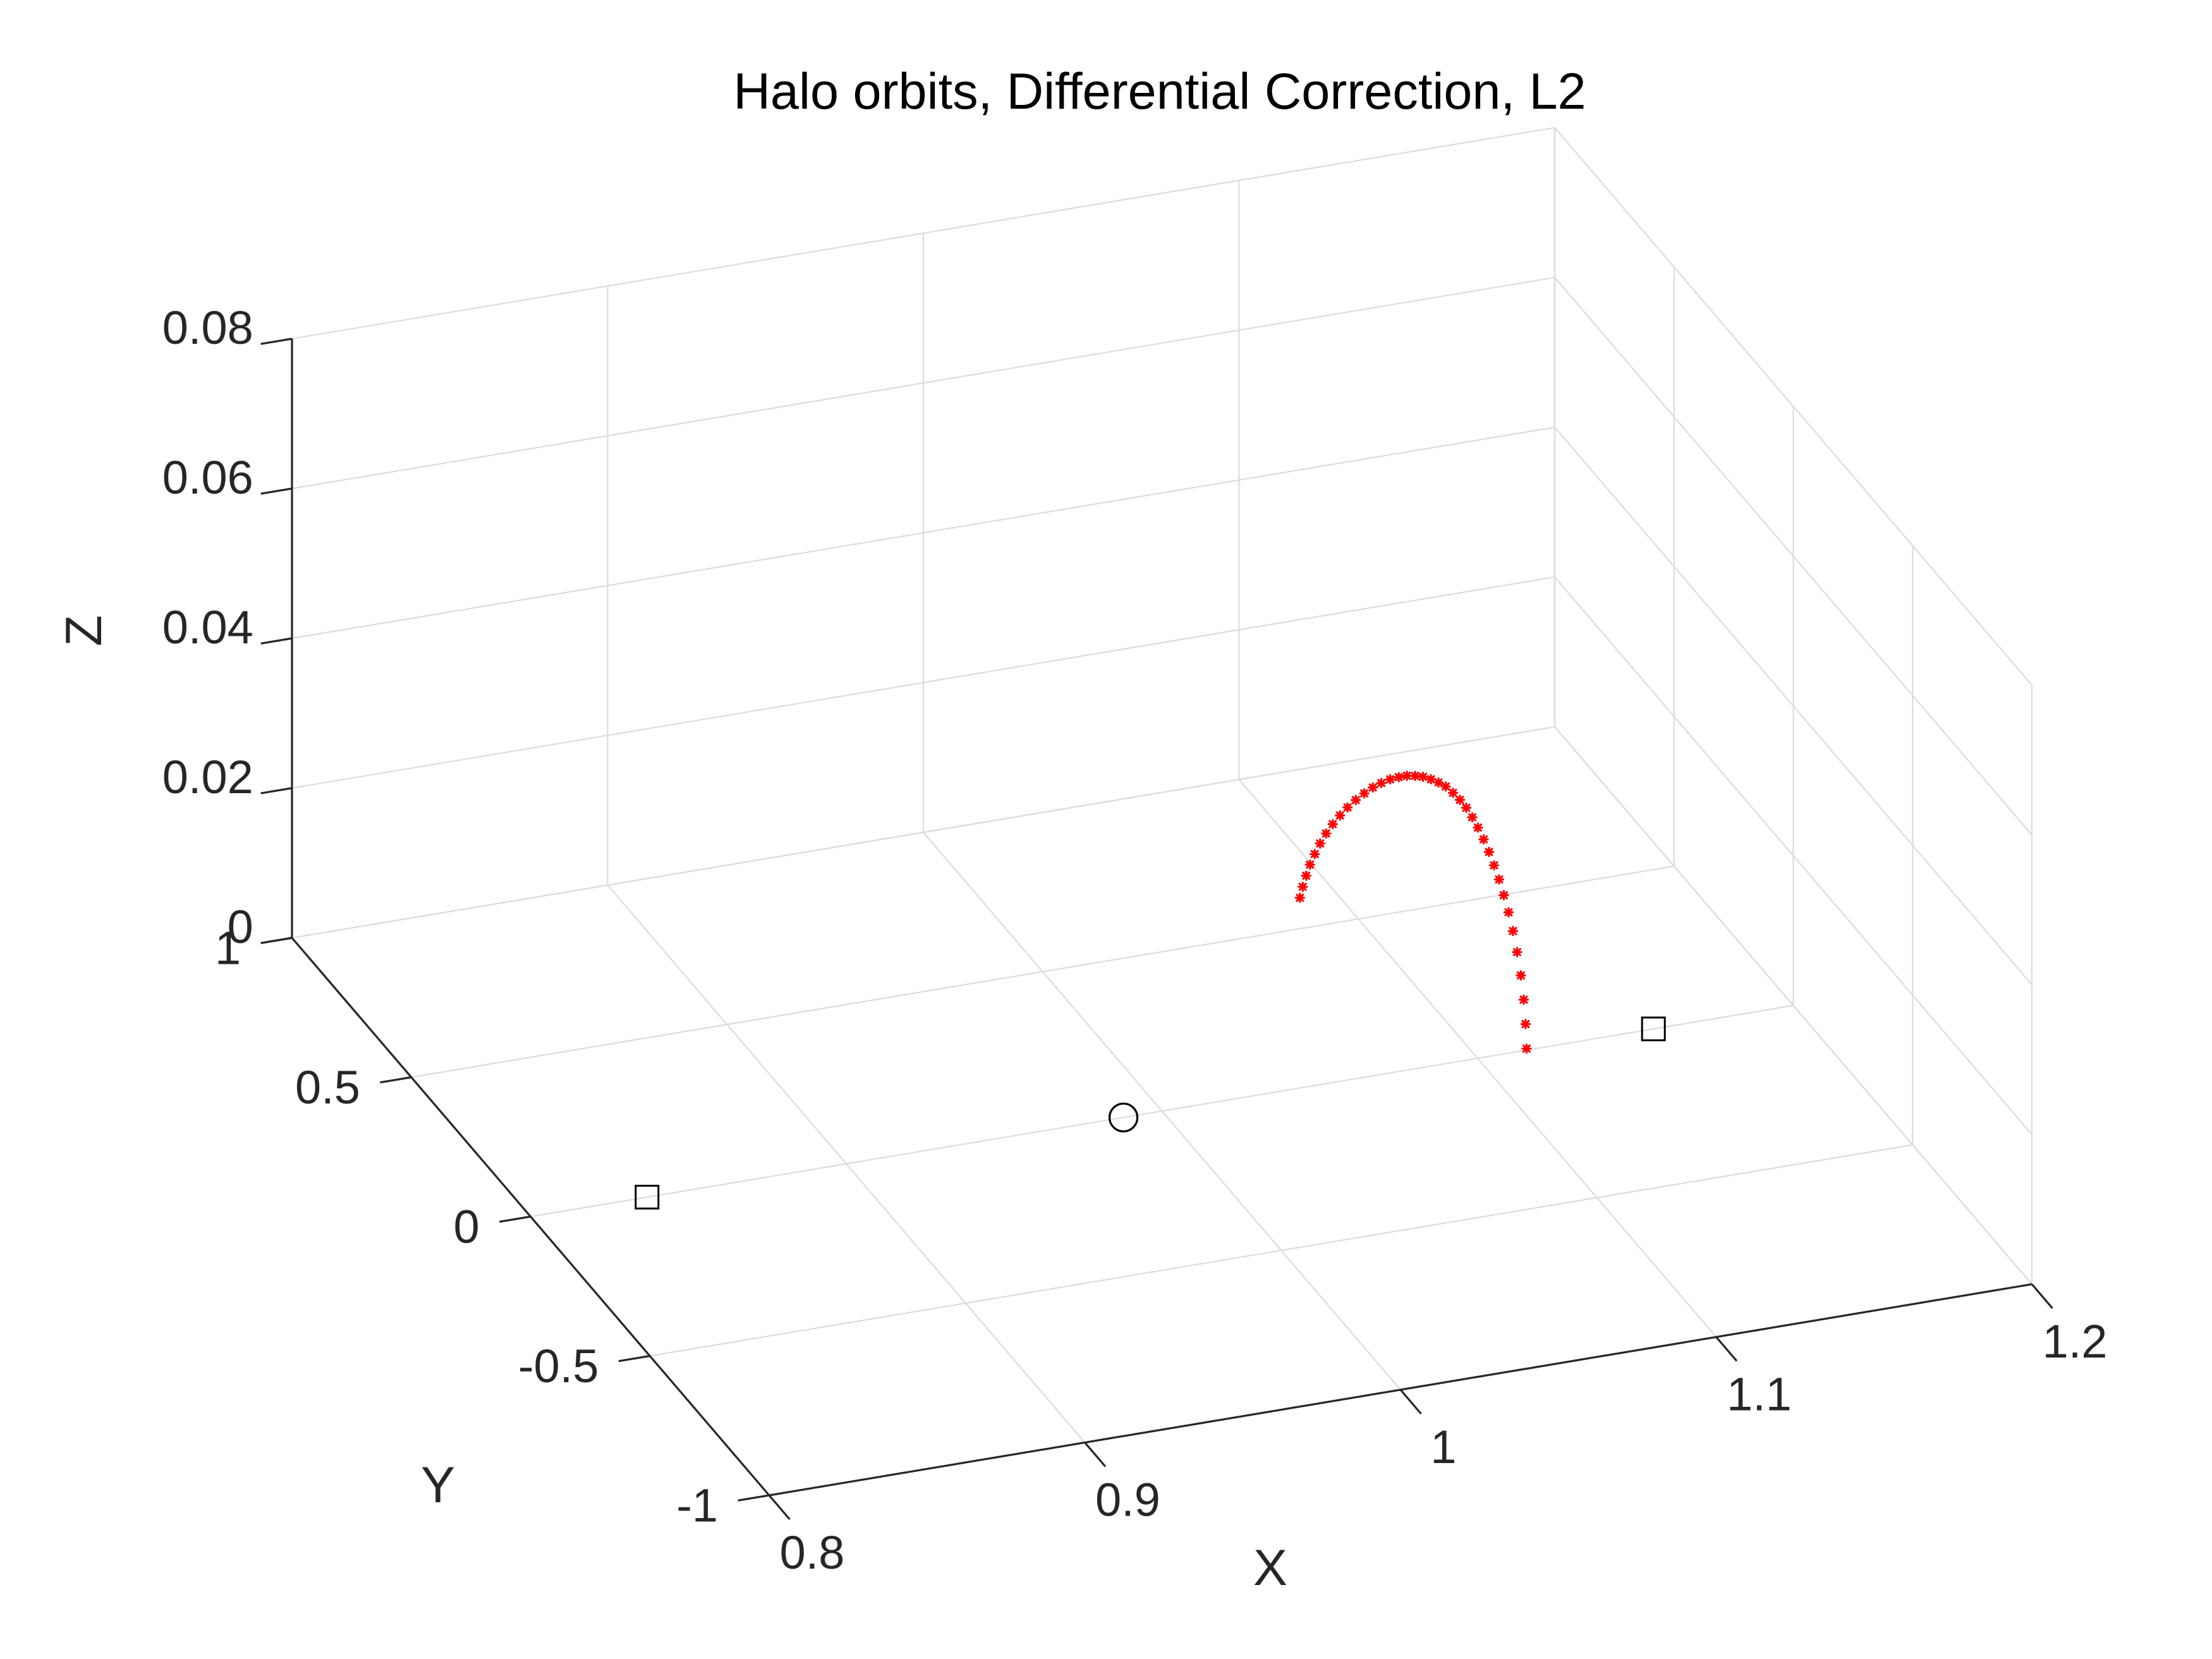 The width and height of the screenshot is (2212, 1659). Describe the element at coordinates (1123, 1117) in the screenshot. I see `circle-marker` at that location.